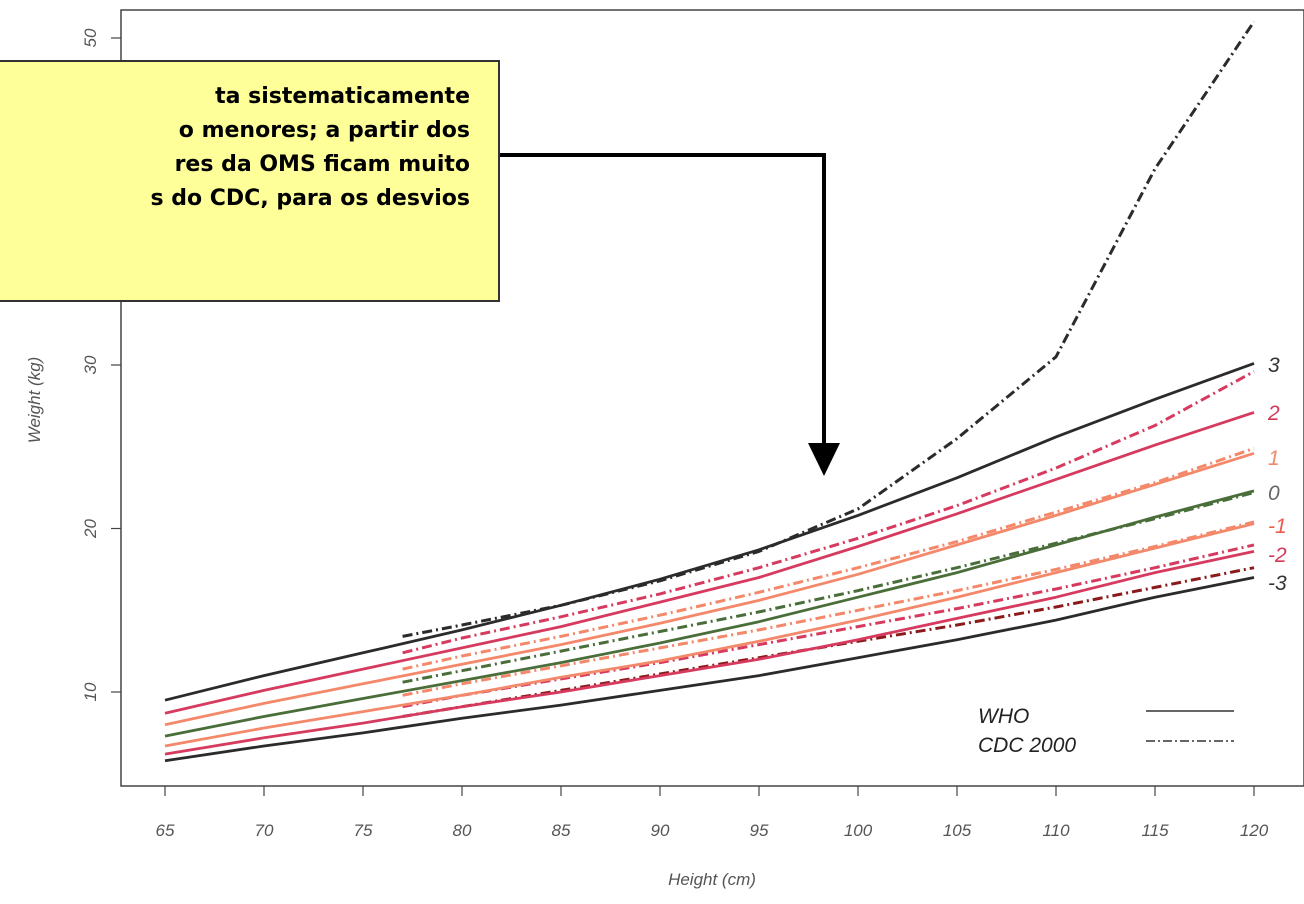 The width and height of the screenshot is (1304, 904). What do you see at coordinates (90, 37) in the screenshot?
I see `y-tick-label: 50` at bounding box center [90, 37].